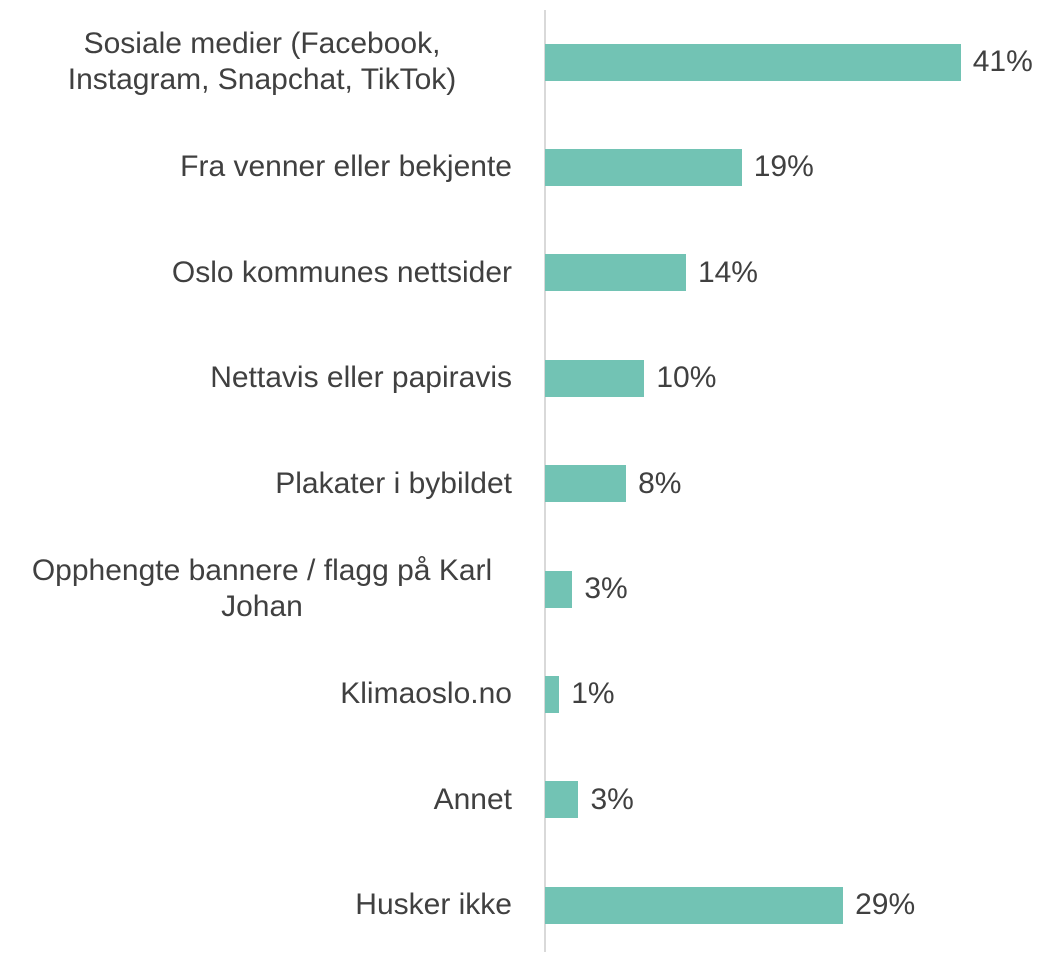 This screenshot has width=1058, height=955. I want to click on value-label: 19%, so click(783, 167).